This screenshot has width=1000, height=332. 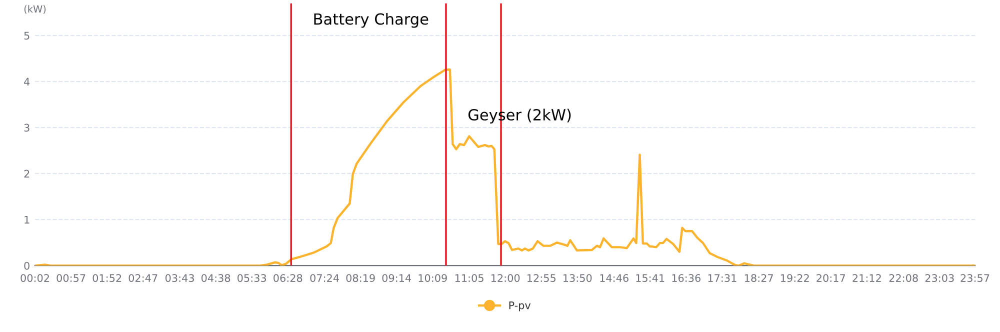 What do you see at coordinates (397, 278) in the screenshot?
I see `x-tick-label: 09:14` at bounding box center [397, 278].